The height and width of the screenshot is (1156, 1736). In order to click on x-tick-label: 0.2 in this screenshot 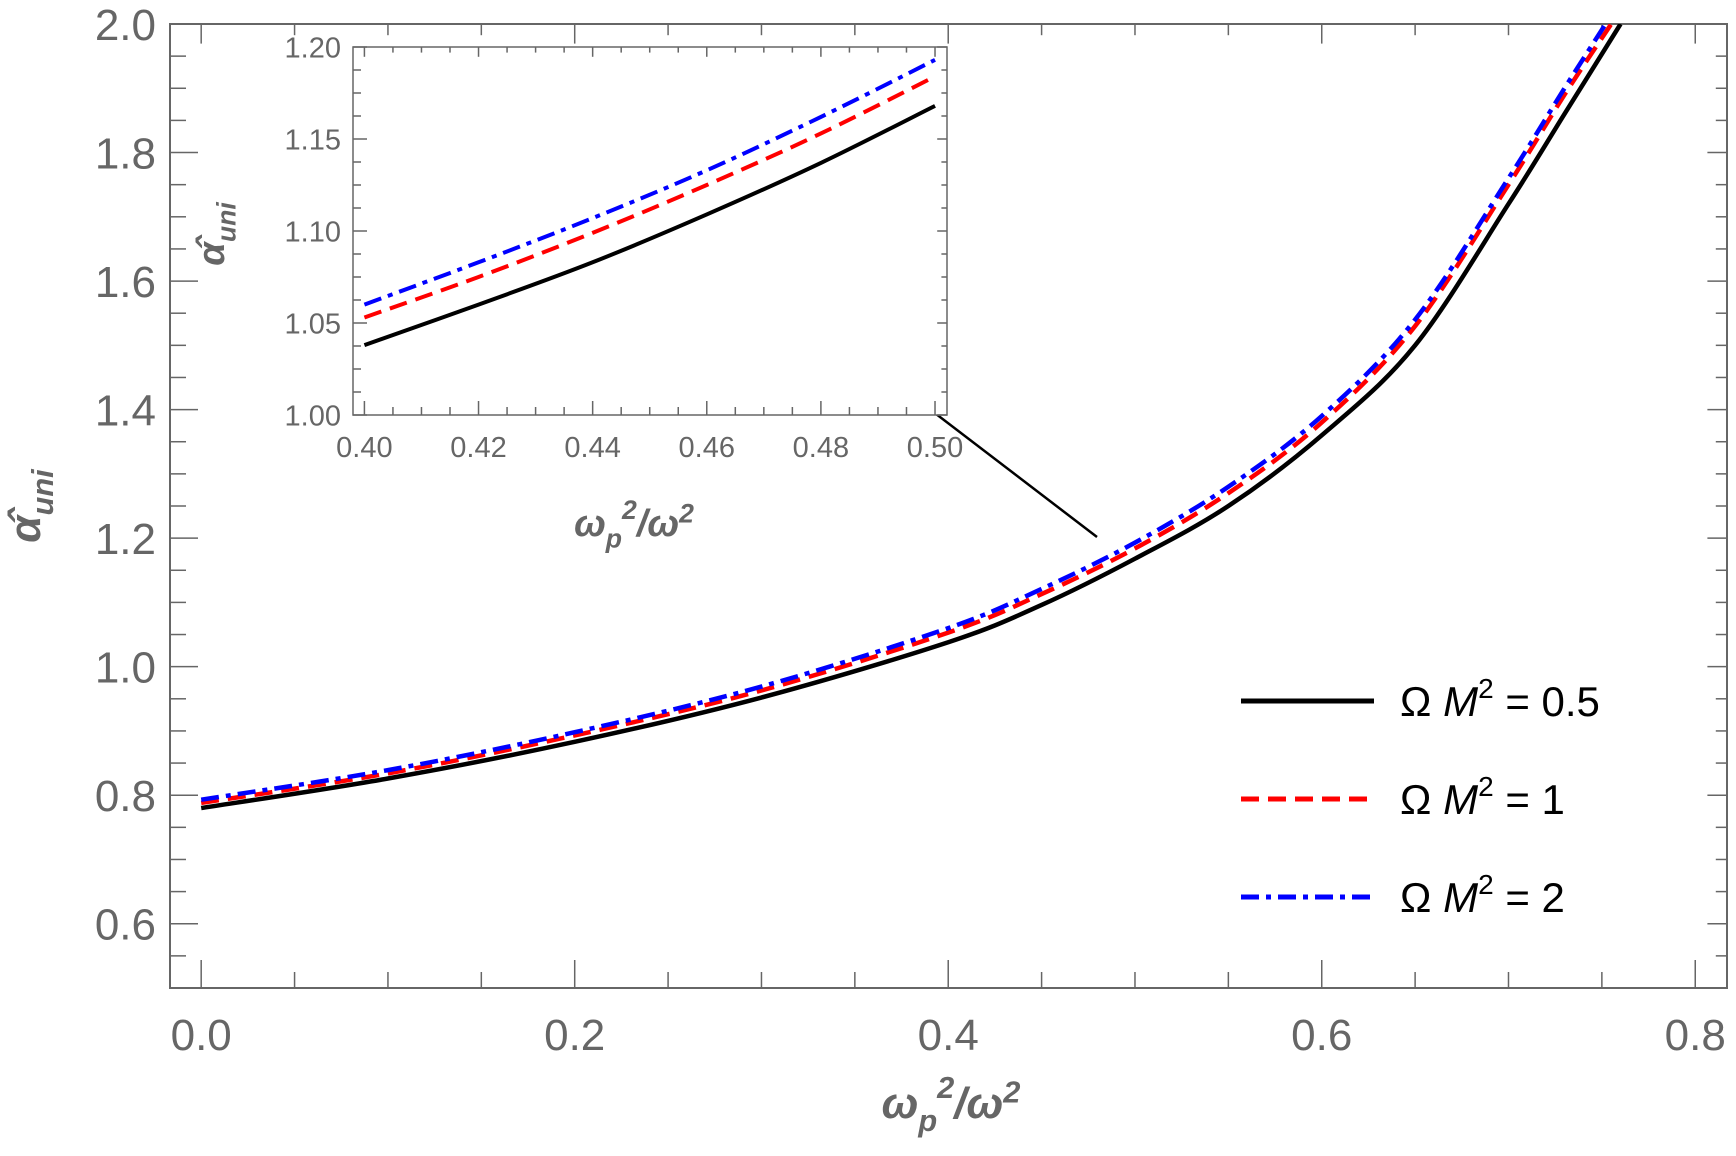, I will do `click(574, 1035)`.